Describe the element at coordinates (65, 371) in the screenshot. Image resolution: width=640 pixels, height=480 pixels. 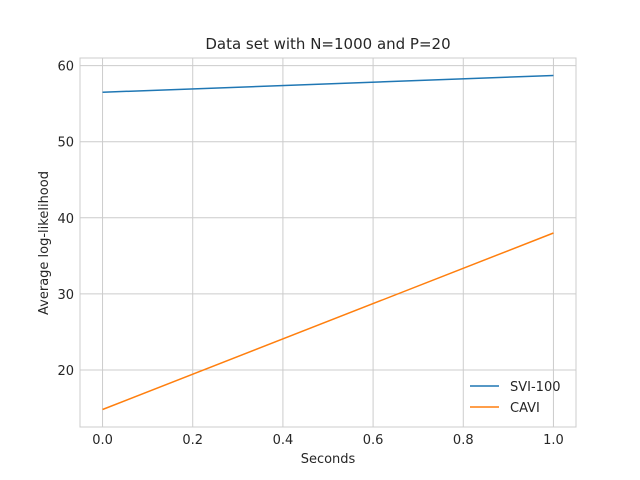
I see `y-tick-label: 20` at that location.